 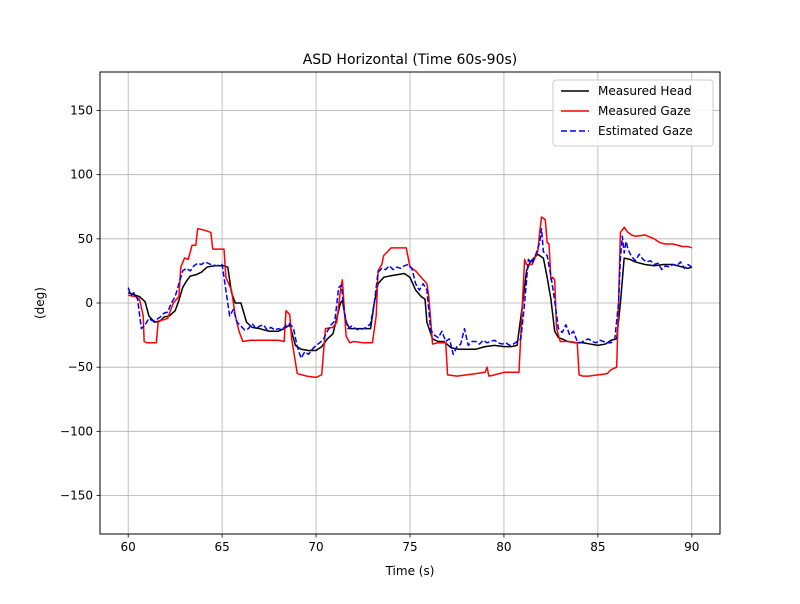 What do you see at coordinates (645, 131) in the screenshot?
I see `legend-label-estimated-gaze: Estimated Gaze` at bounding box center [645, 131].